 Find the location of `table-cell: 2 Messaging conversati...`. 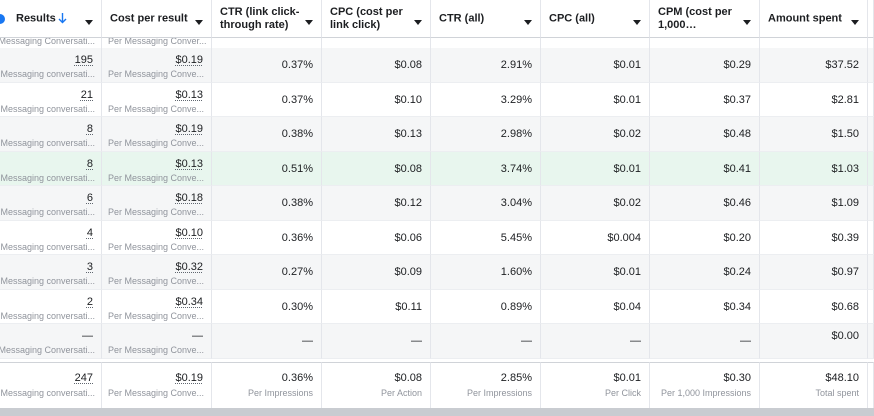

table-cell: 2 Messaging conversati... is located at coordinates (51, 306).